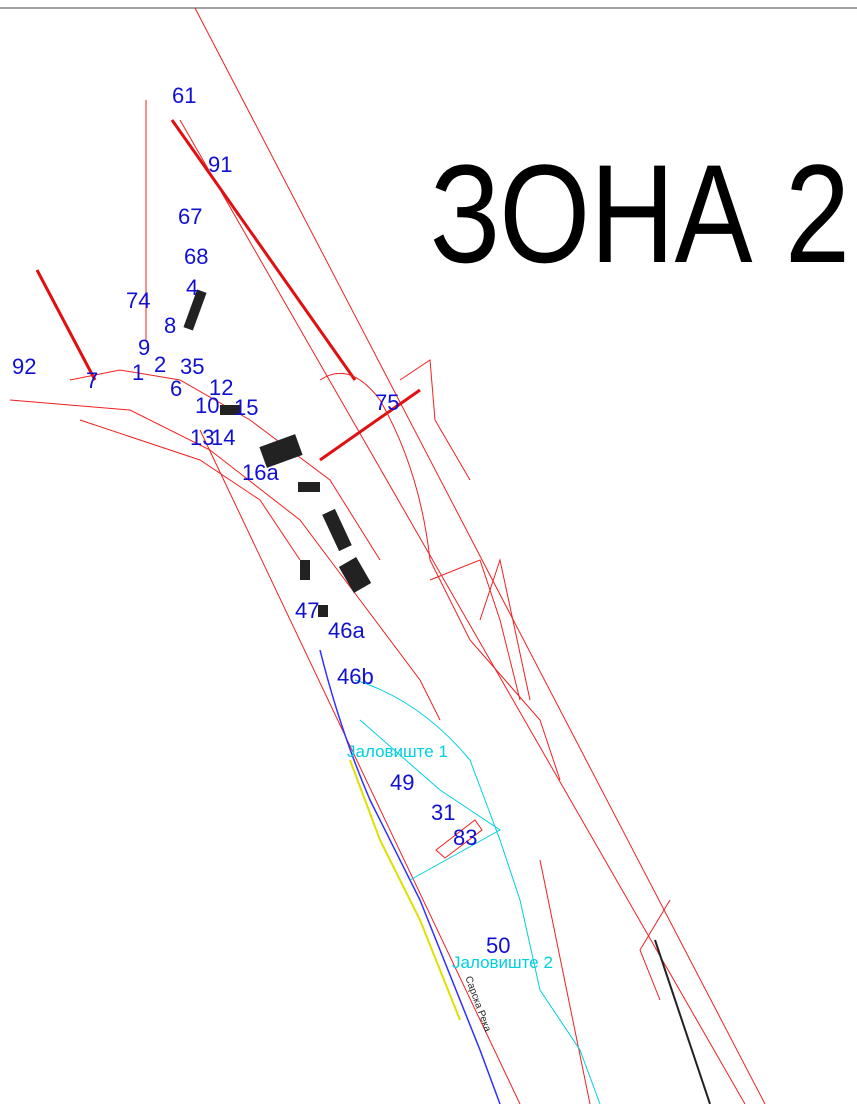  Describe the element at coordinates (387, 402) in the screenshot. I see `object-label: 75` at that location.